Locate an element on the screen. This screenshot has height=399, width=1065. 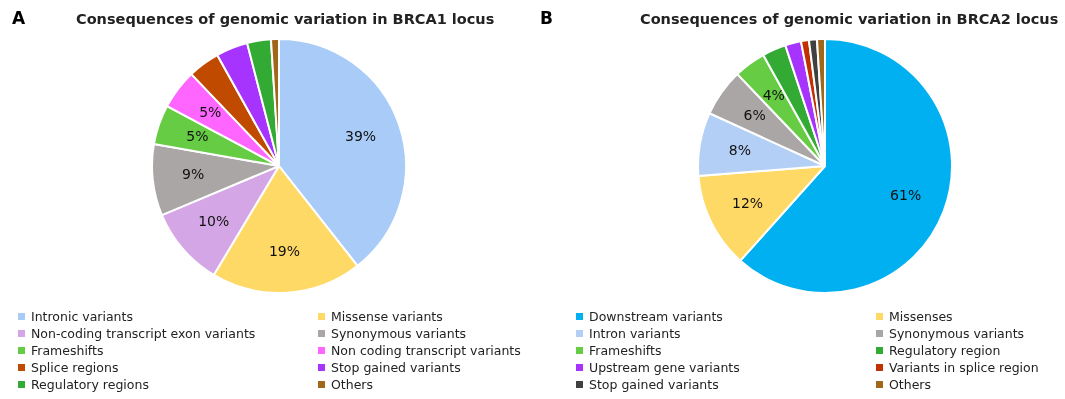
legend-label: Missense variants is located at coordinates (387, 316).